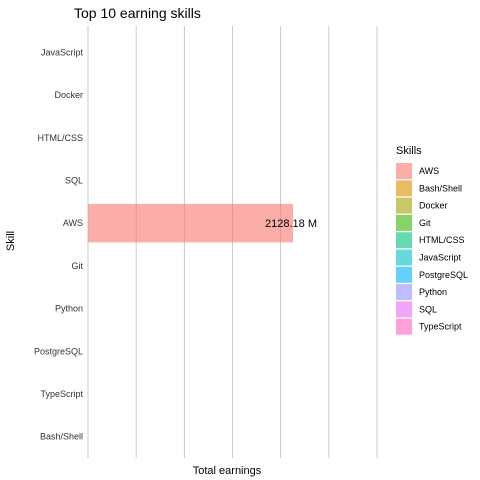 This screenshot has height=480, width=480. I want to click on legend-label: JavaScript, so click(440, 258).